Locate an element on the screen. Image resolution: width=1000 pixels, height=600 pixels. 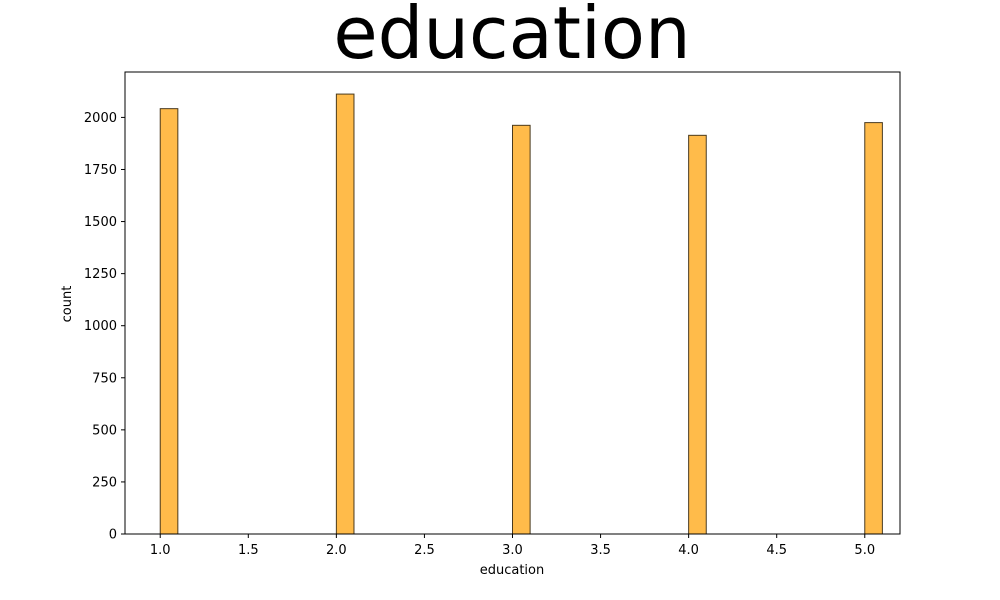
y-tick-label: 1750 is located at coordinates (100, 170).